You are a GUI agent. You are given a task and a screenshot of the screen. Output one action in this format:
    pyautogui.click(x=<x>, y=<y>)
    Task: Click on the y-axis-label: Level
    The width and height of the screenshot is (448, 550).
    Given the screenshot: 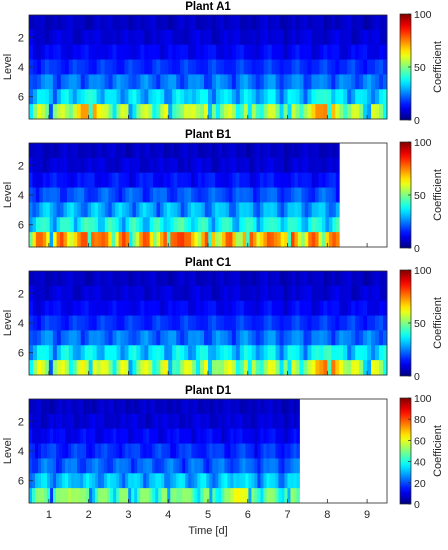 What is the action you would take?
    pyautogui.click(x=8, y=67)
    